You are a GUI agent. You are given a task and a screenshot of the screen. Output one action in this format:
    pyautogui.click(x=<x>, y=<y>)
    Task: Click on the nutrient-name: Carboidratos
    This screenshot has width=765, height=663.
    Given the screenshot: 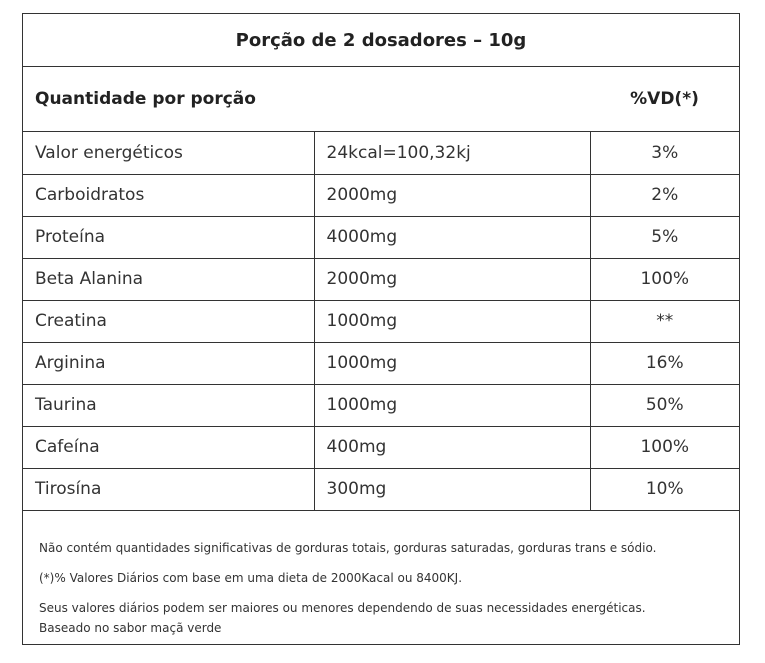 What is the action you would take?
    pyautogui.click(x=169, y=195)
    